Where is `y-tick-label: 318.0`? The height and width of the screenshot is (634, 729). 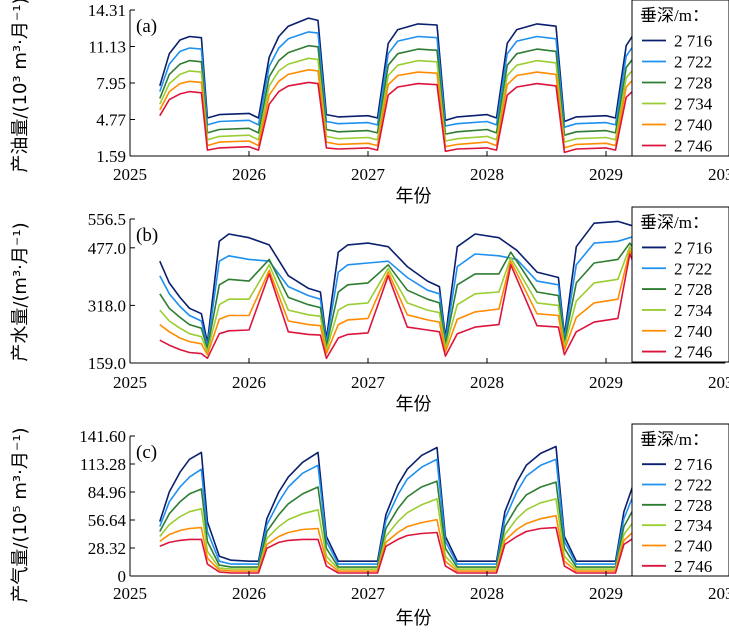 y-tick-label: 318.0 is located at coordinates (107, 305).